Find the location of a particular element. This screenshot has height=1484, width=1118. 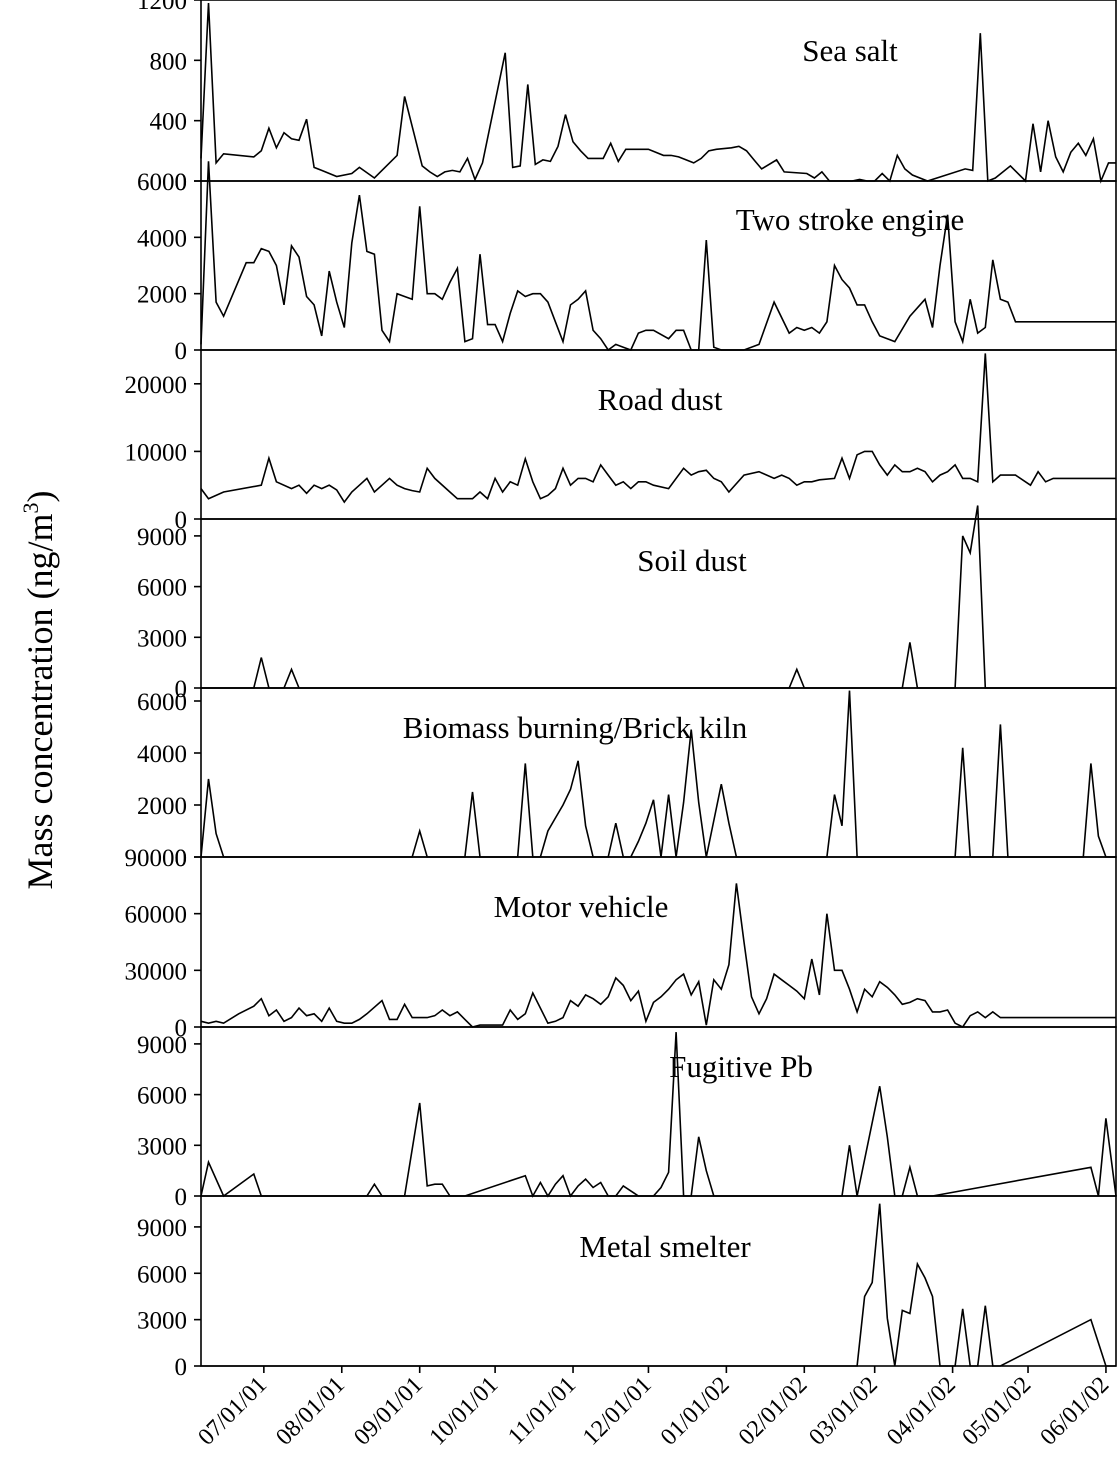

y-axis-label-sup: 3 is located at coordinates (30, 508).